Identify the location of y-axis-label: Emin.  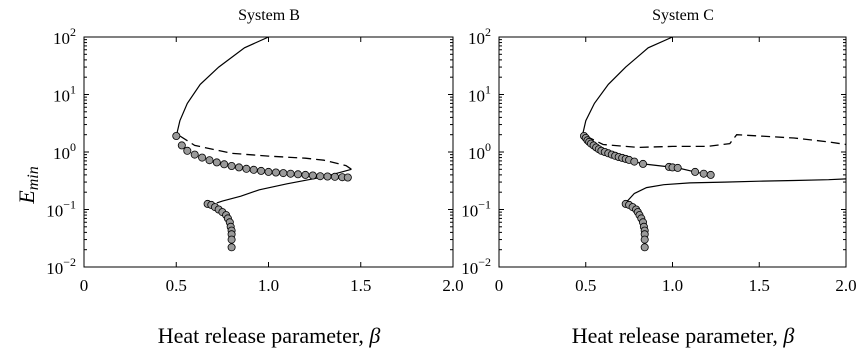
(28, 185).